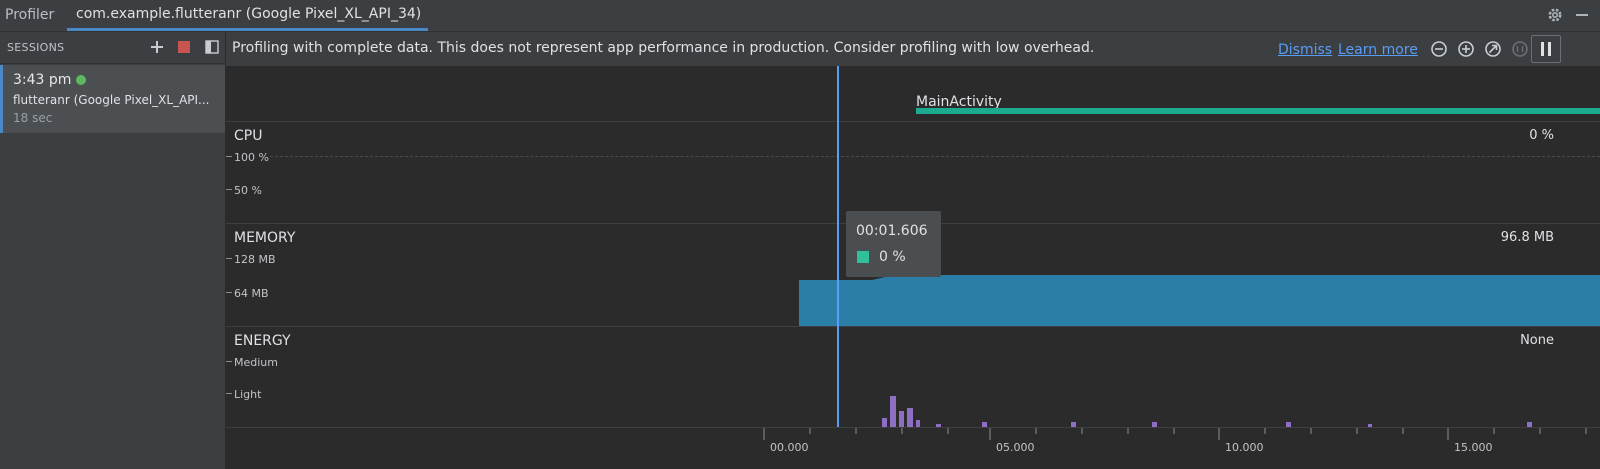  I want to click on time-axis-label: 00.000, so click(789, 447).